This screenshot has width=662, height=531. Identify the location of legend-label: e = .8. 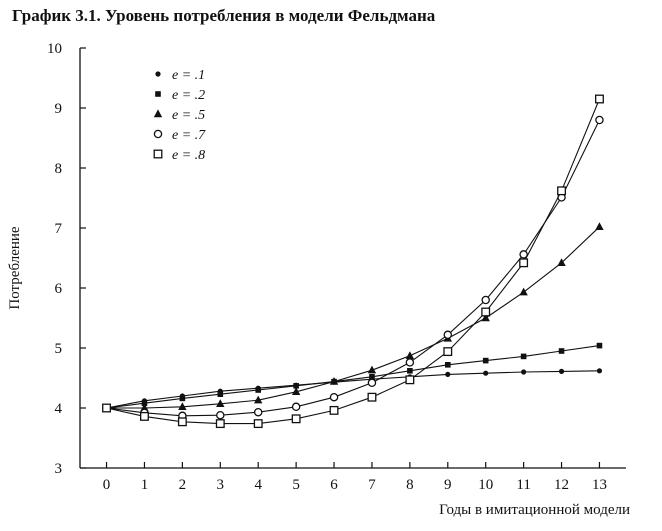
(188, 155).